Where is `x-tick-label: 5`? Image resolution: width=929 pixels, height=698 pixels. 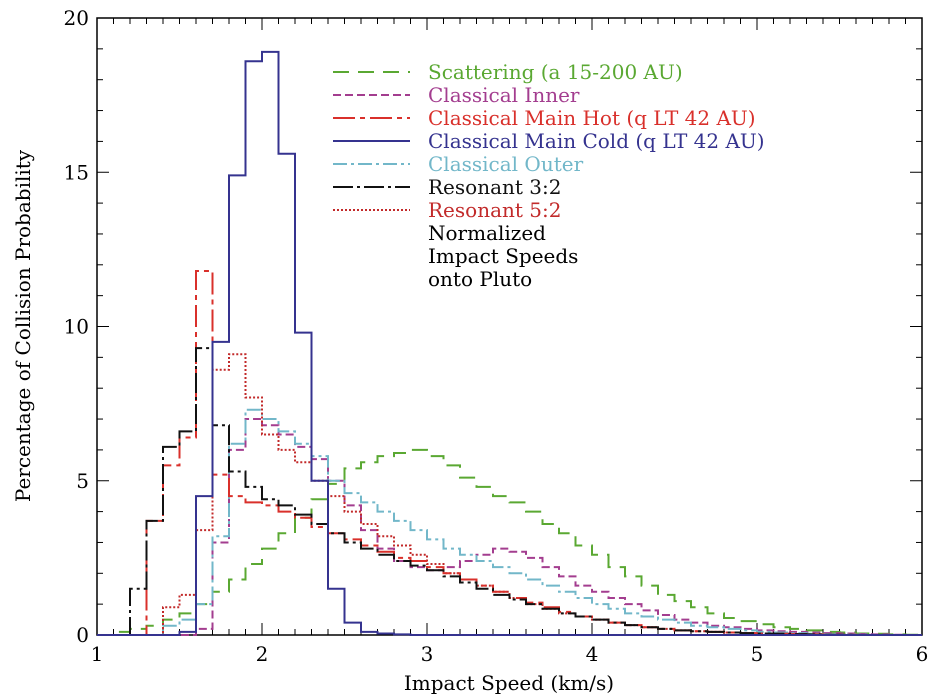
x-tick-label: 5 is located at coordinates (757, 654).